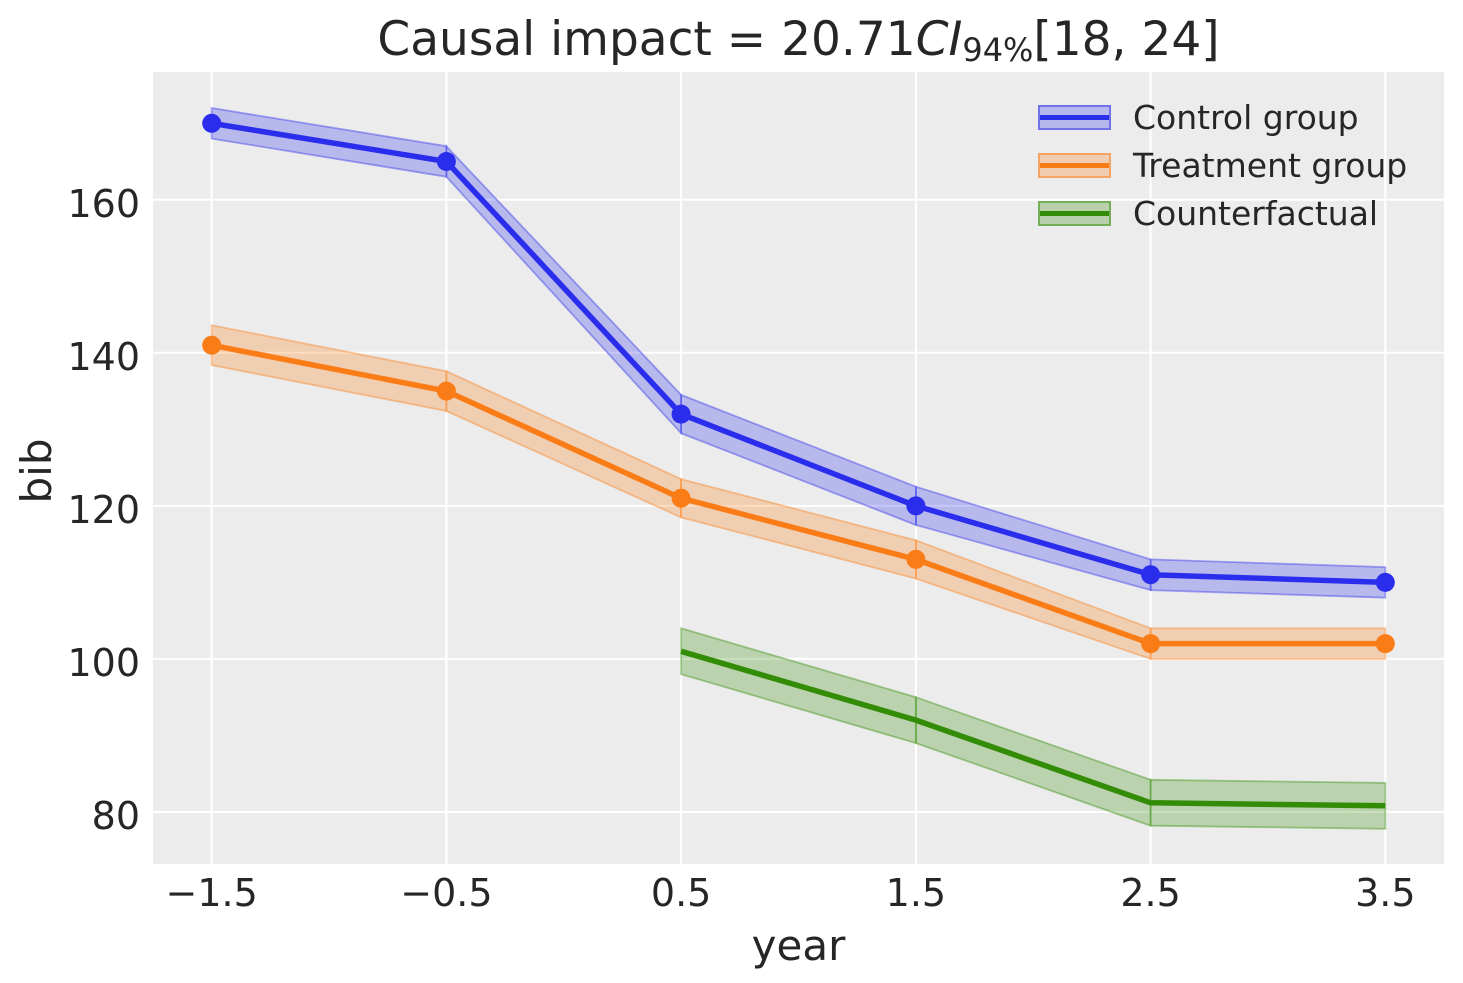  I want to click on series-line, so click(1033, 728).